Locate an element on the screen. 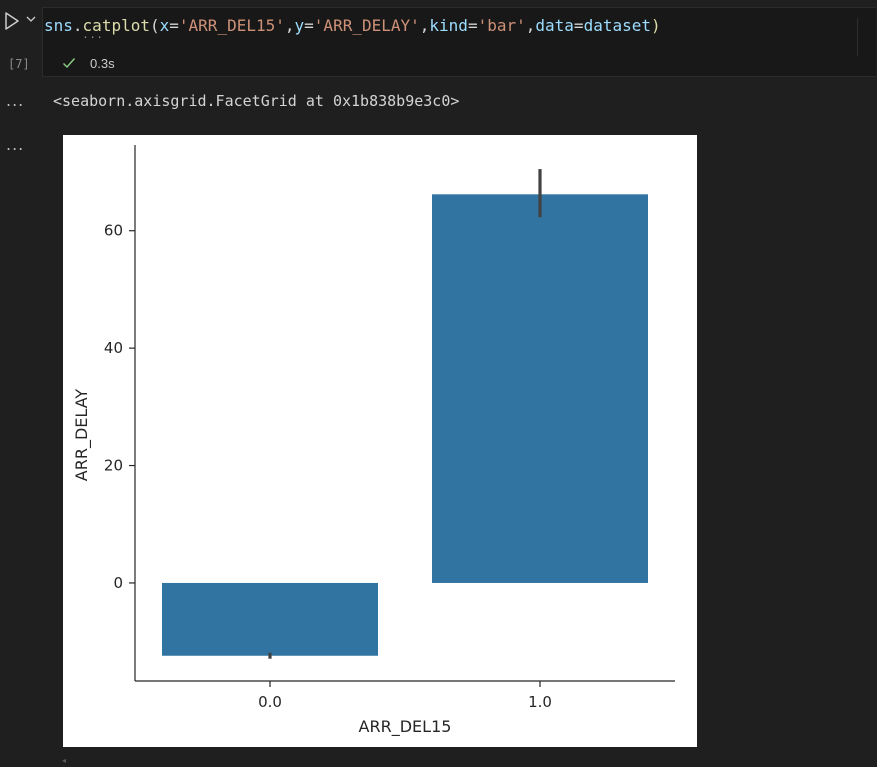 This screenshot has height=767, width=877. code-token-function-name: catplot is located at coordinates (116, 25).